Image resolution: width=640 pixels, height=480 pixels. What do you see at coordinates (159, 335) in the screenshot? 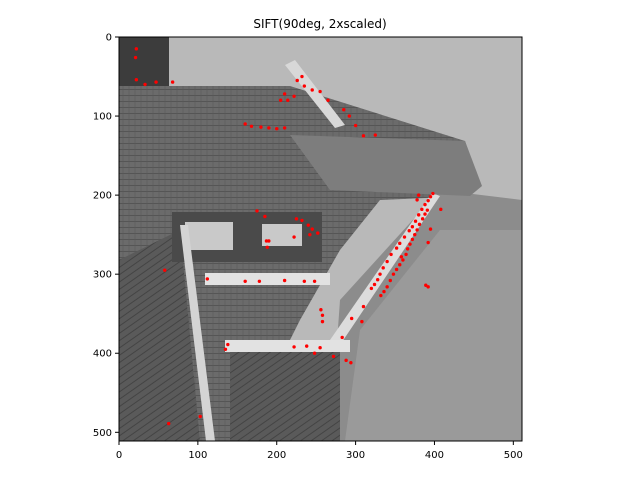
I see `lower-left-roof` at bounding box center [159, 335].